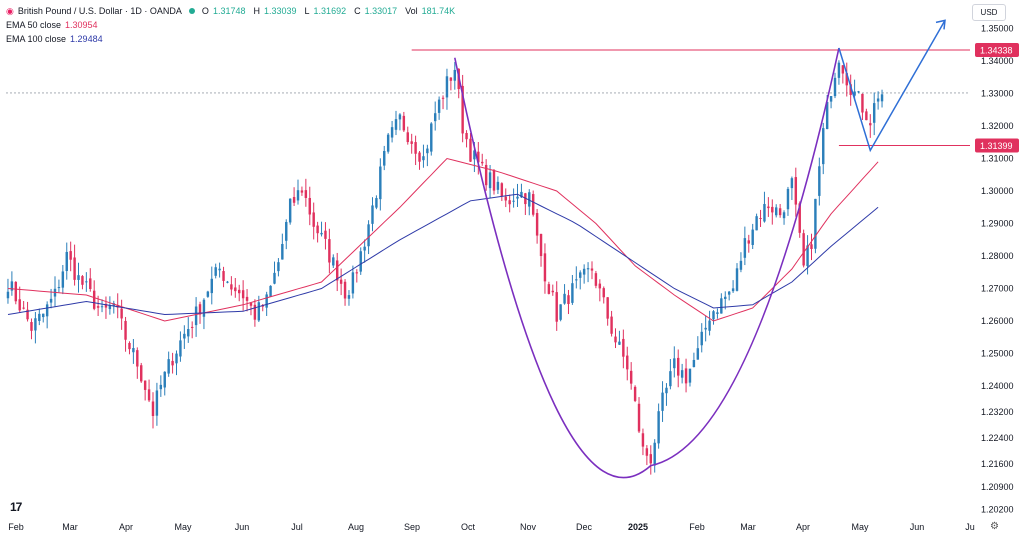 This screenshot has height=538, width=1024. What do you see at coordinates (232, 39) in the screenshot?
I see `ema100-legend: EMA 100 close 1.29484` at bounding box center [232, 39].